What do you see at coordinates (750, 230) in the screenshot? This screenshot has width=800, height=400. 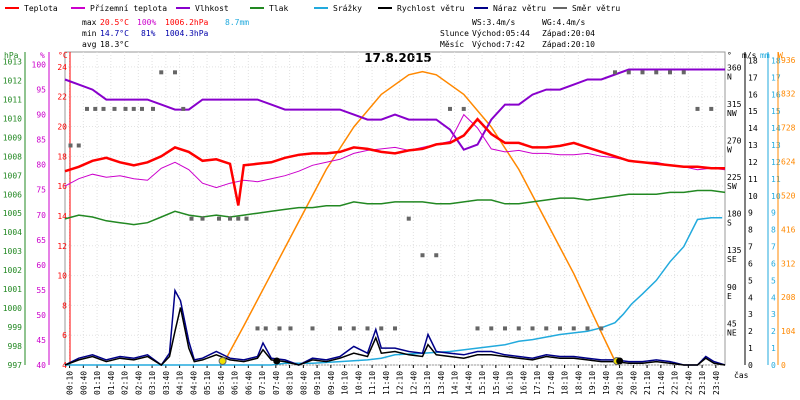 I see `wind-tick-label: 8` at bounding box center [750, 230].